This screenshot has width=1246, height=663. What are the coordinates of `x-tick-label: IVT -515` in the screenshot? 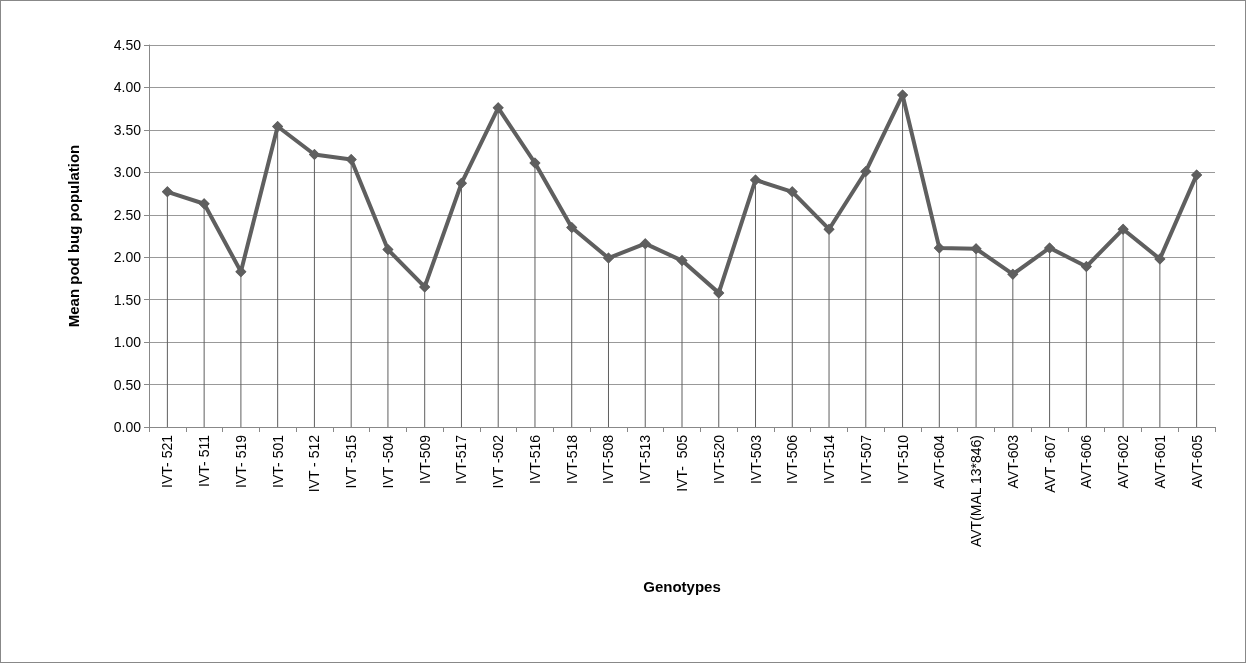 It's located at (351, 461).